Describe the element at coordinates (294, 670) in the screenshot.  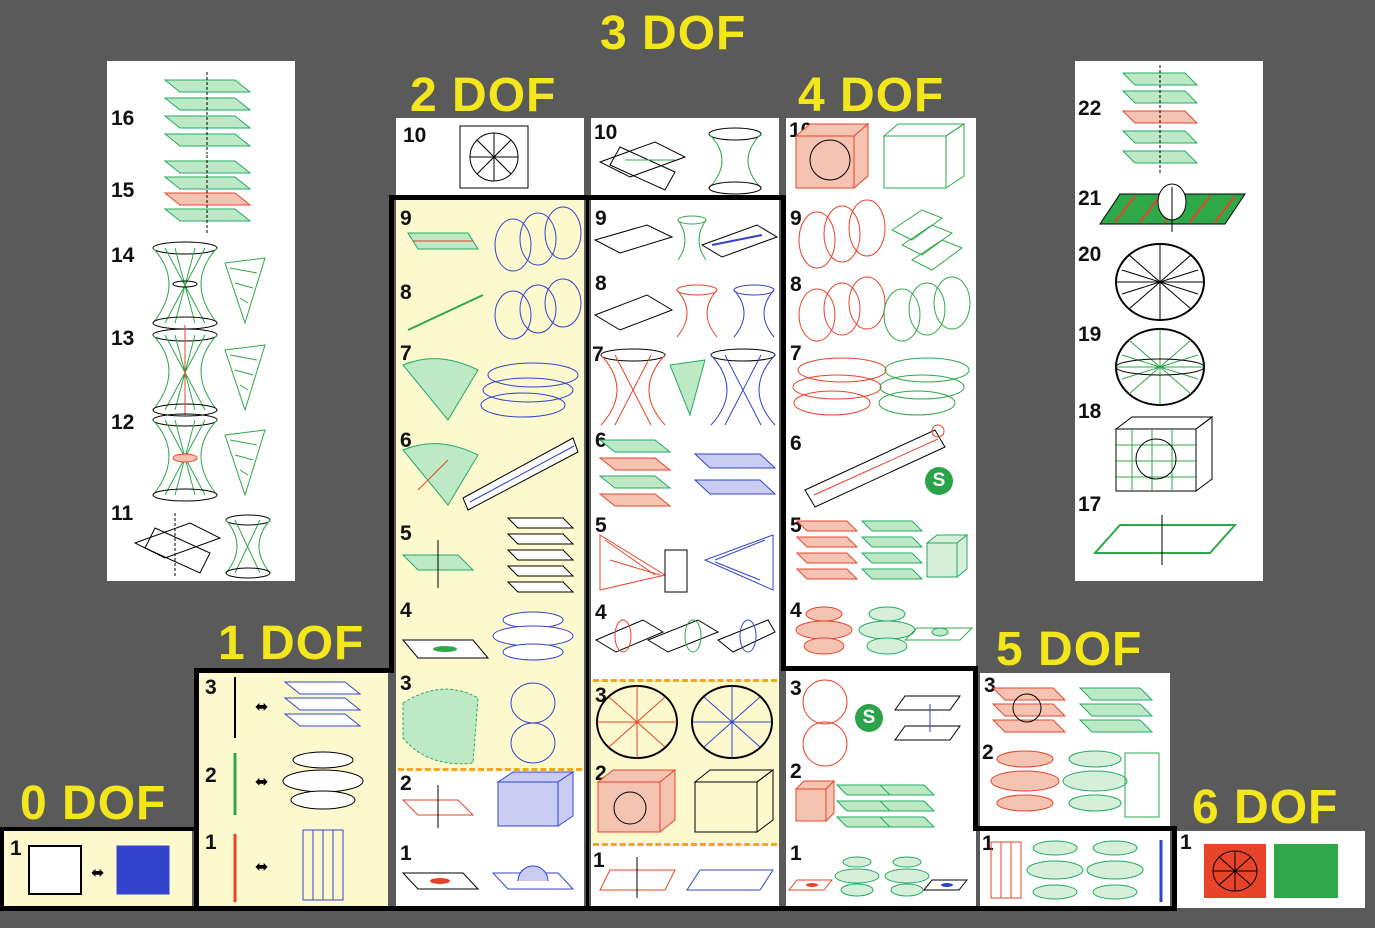
I see `boundary-1dof-top` at that location.